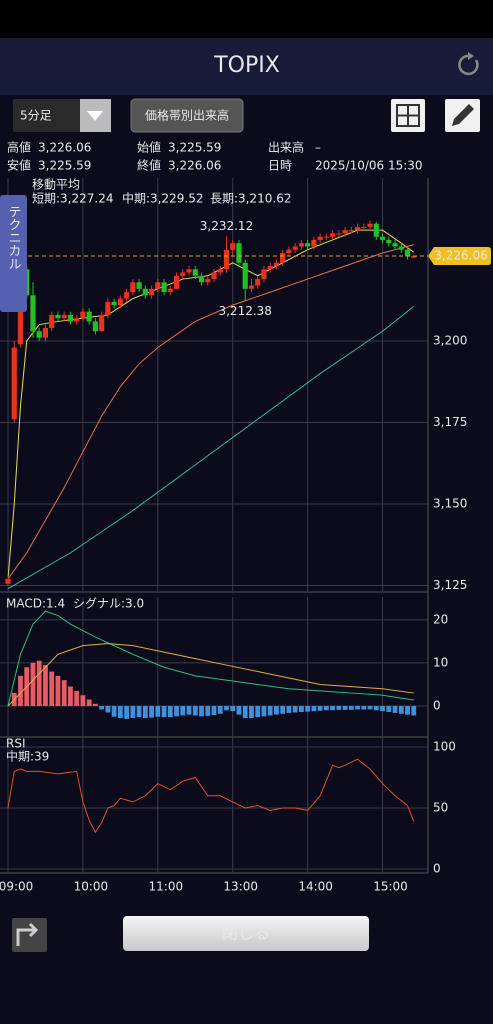  Describe the element at coordinates (246, 933) in the screenshot. I see `close-button` at that location.